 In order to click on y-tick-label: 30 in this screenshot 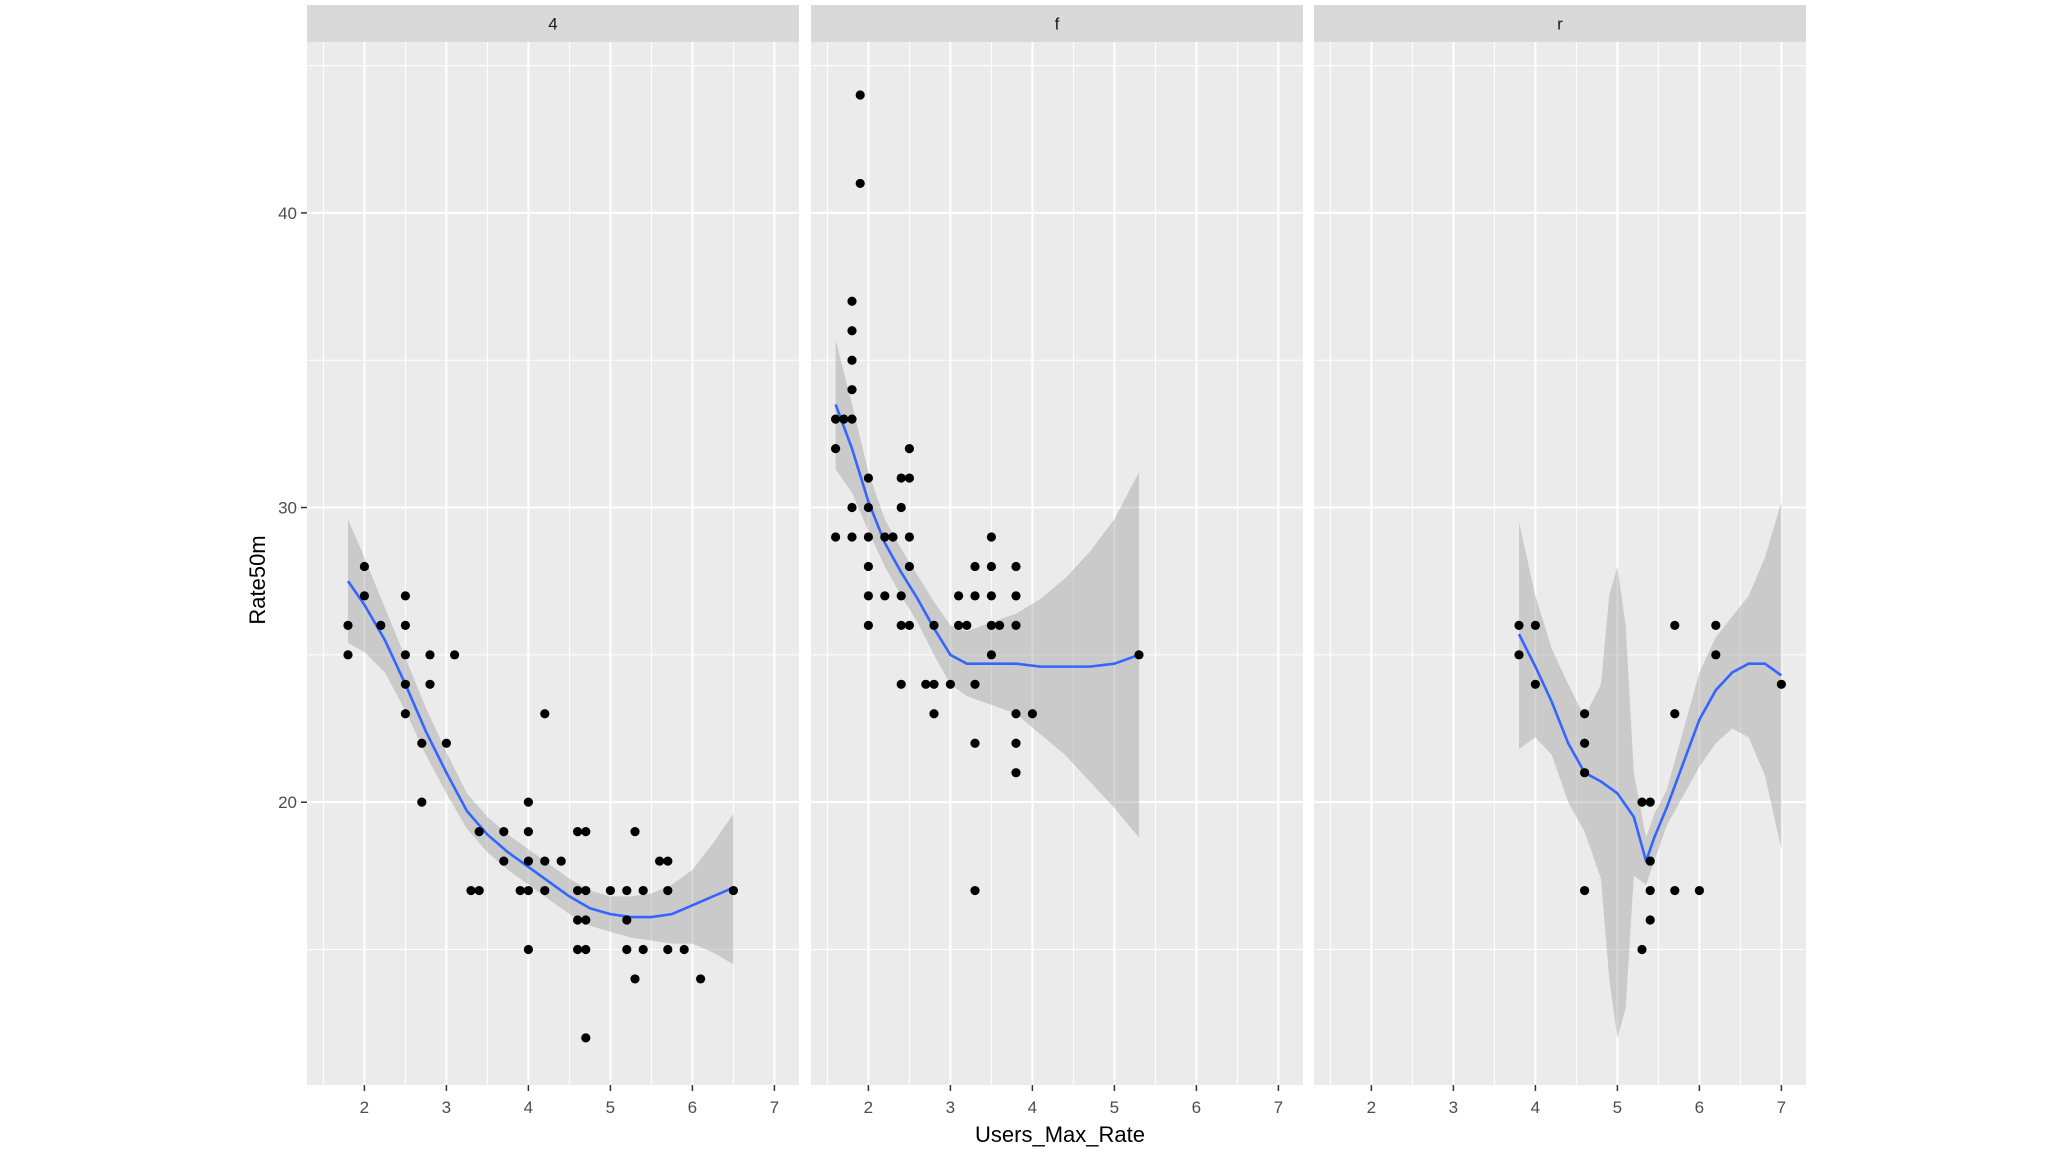, I will do `click(287, 508)`.